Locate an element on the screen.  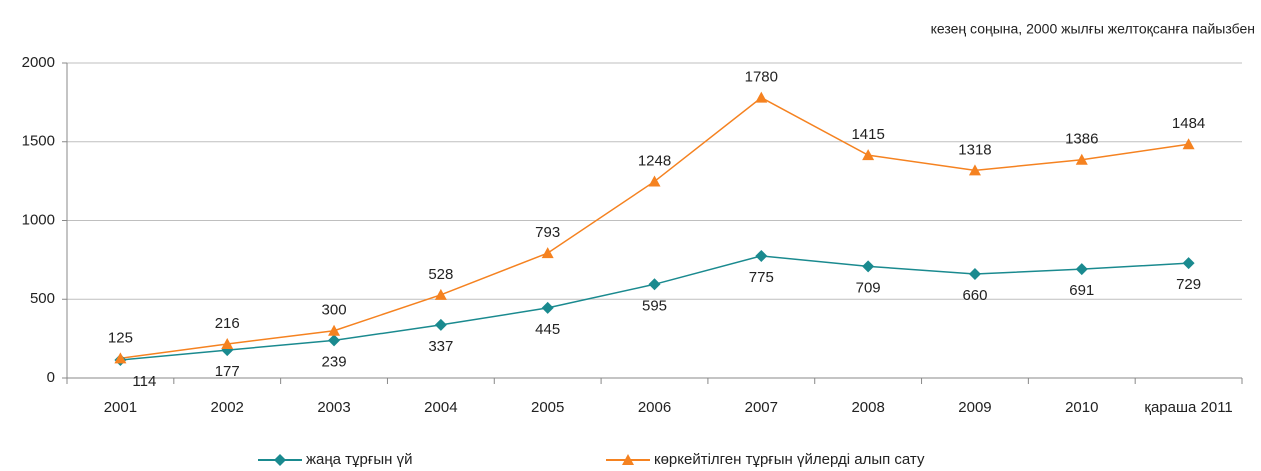
data-label: 660 is located at coordinates (974, 295).